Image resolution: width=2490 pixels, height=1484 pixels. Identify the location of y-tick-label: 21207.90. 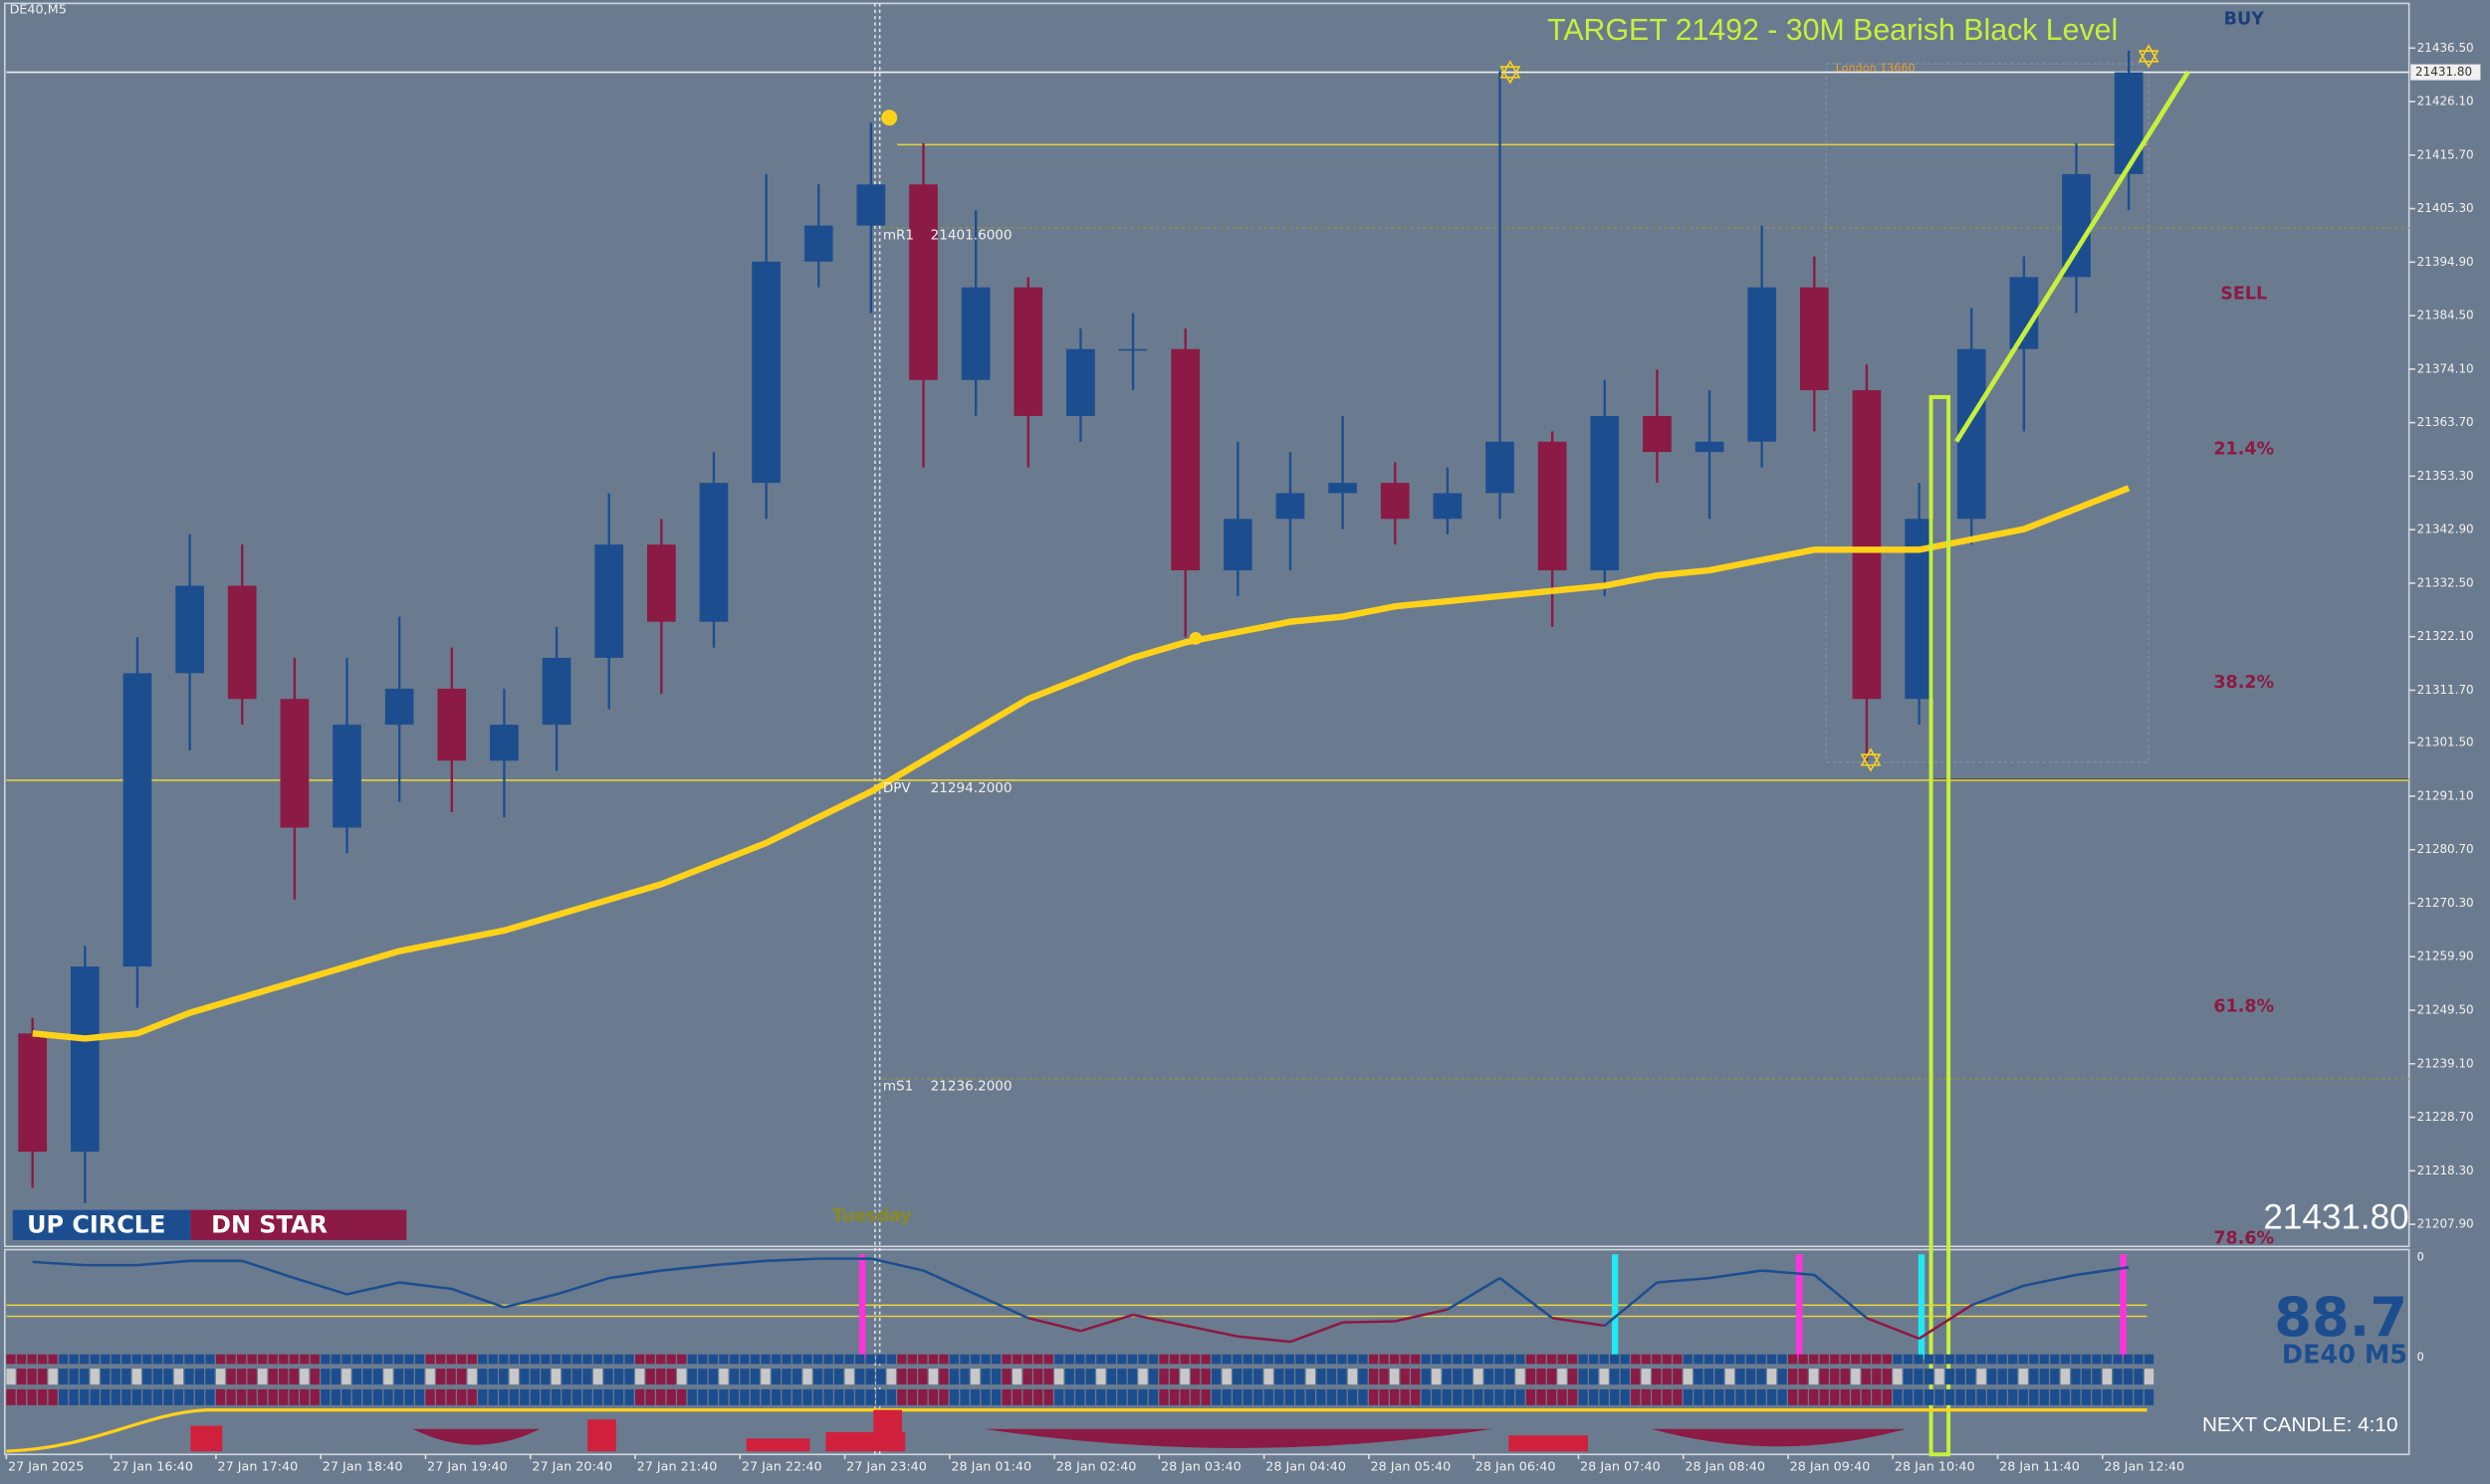
(2446, 1224).